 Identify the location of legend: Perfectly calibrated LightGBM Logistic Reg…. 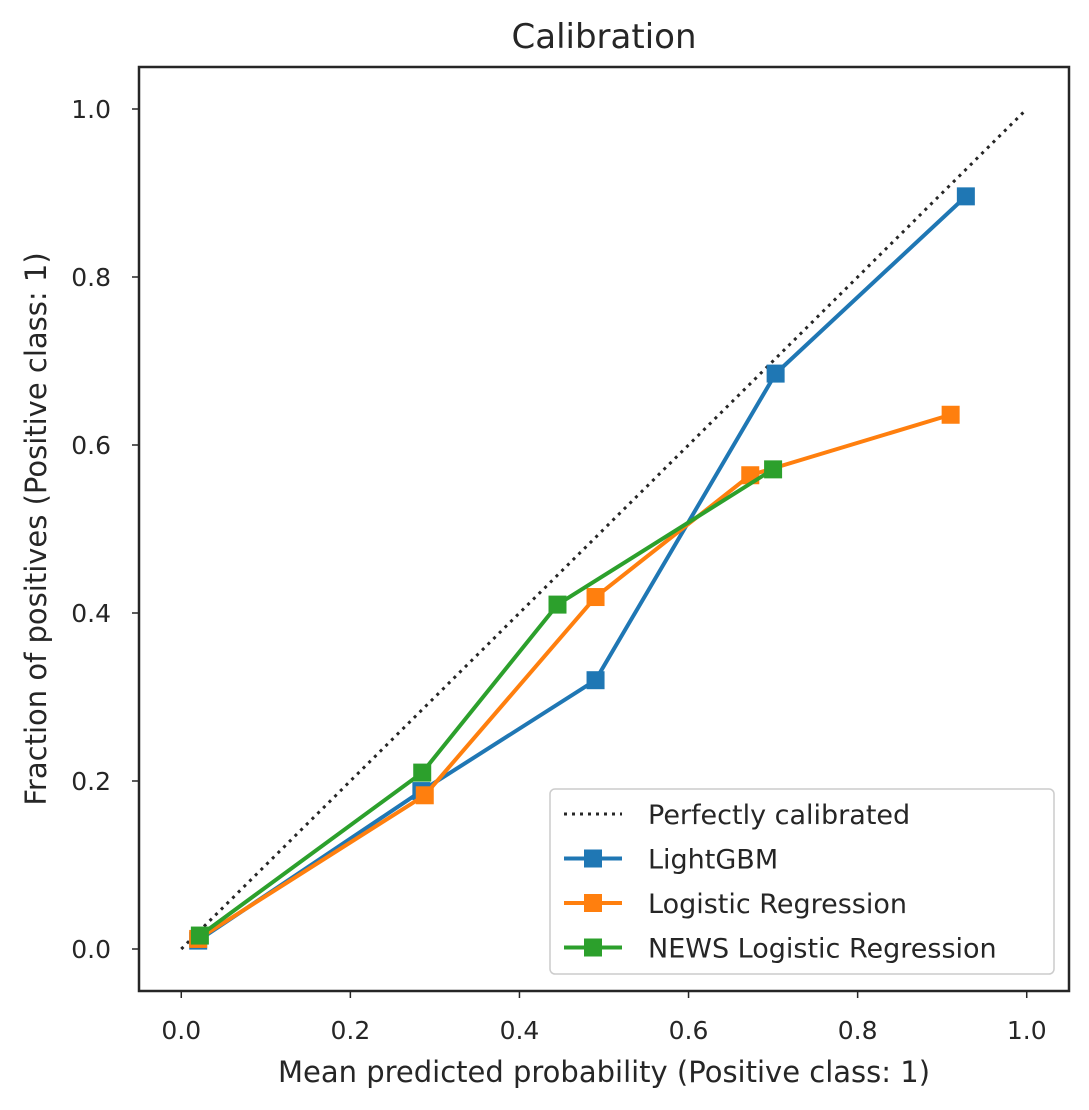
(802, 881).